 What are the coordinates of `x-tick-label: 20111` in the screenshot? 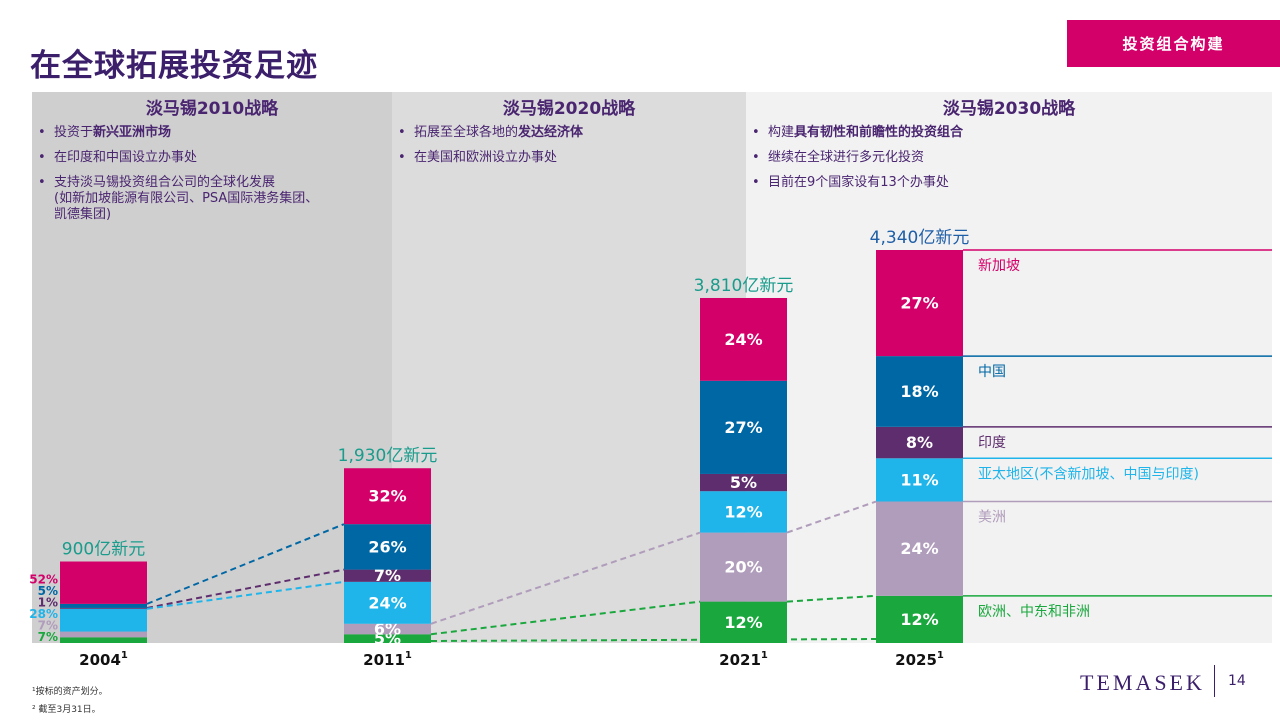 It's located at (387, 659).